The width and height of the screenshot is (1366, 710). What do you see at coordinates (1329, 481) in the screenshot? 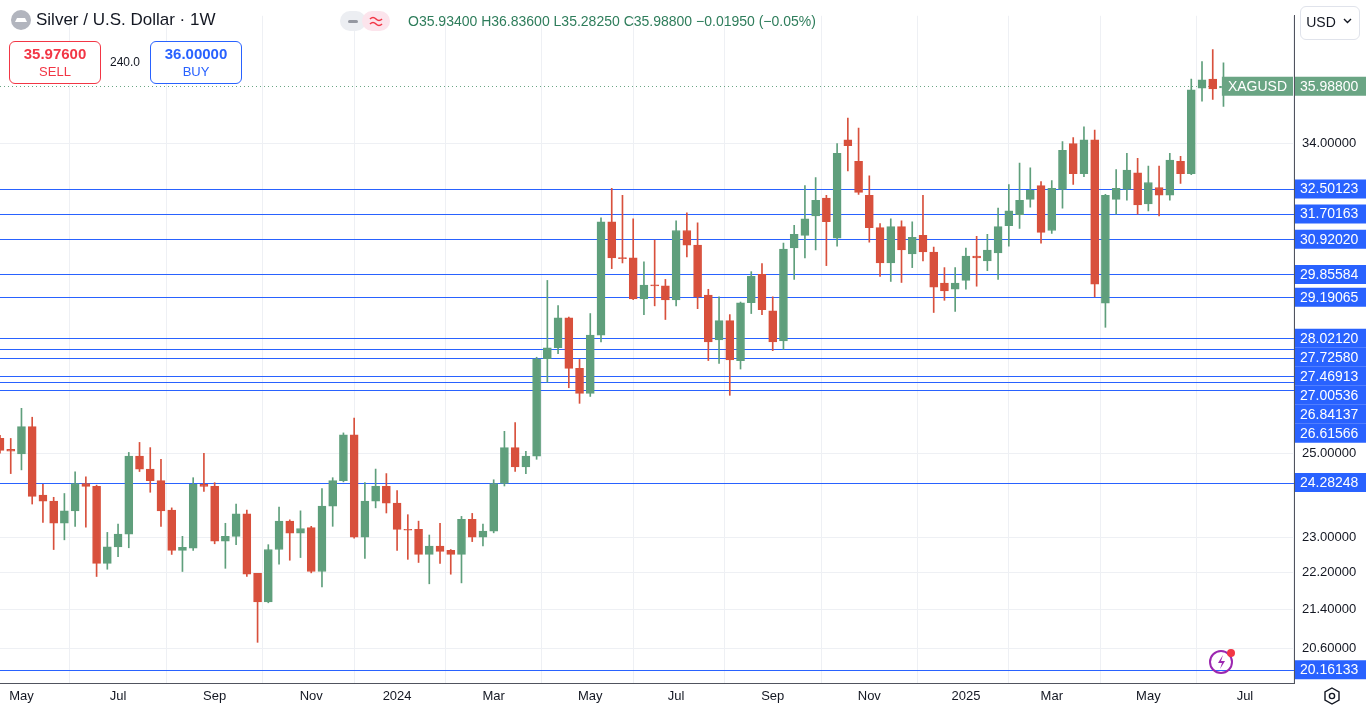
I see `ref-line-label: 24.28248` at bounding box center [1329, 481].